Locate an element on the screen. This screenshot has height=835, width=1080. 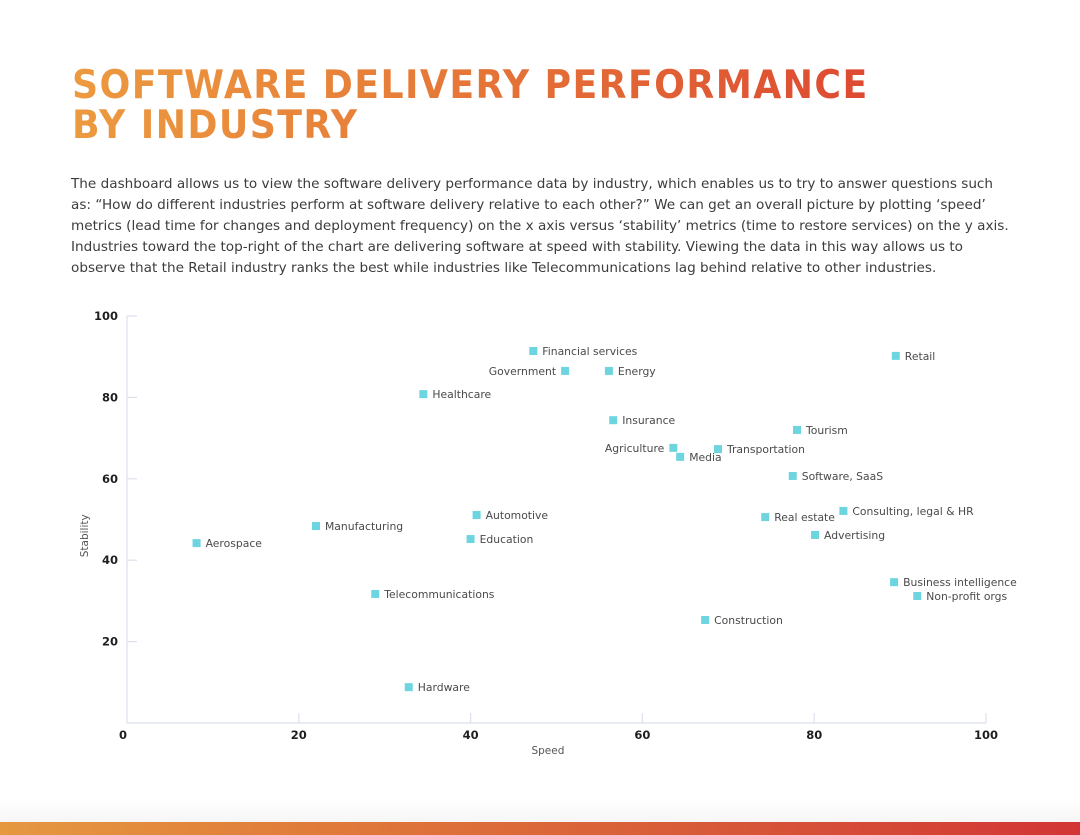
data-point-label: Transportation is located at coordinates (765, 449).